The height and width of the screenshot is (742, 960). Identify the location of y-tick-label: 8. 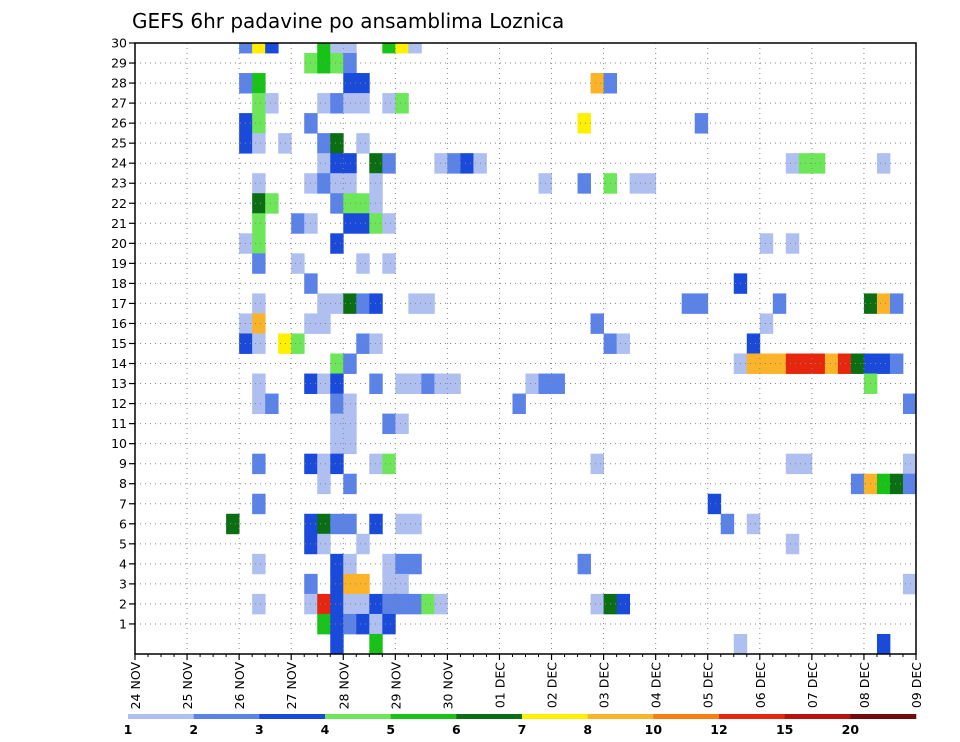
(123, 483).